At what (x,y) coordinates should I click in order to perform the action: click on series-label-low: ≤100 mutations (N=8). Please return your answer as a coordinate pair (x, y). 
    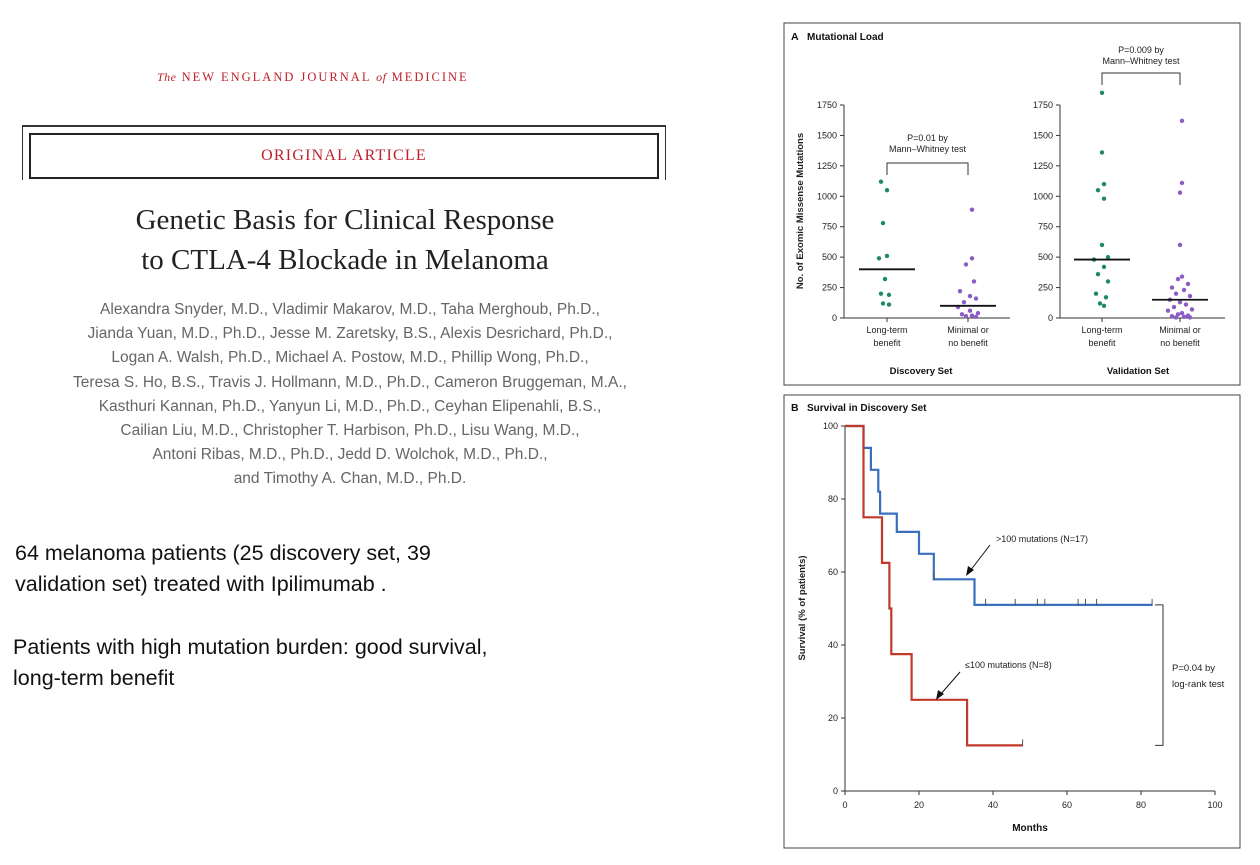
    Looking at the image, I should click on (1008, 665).